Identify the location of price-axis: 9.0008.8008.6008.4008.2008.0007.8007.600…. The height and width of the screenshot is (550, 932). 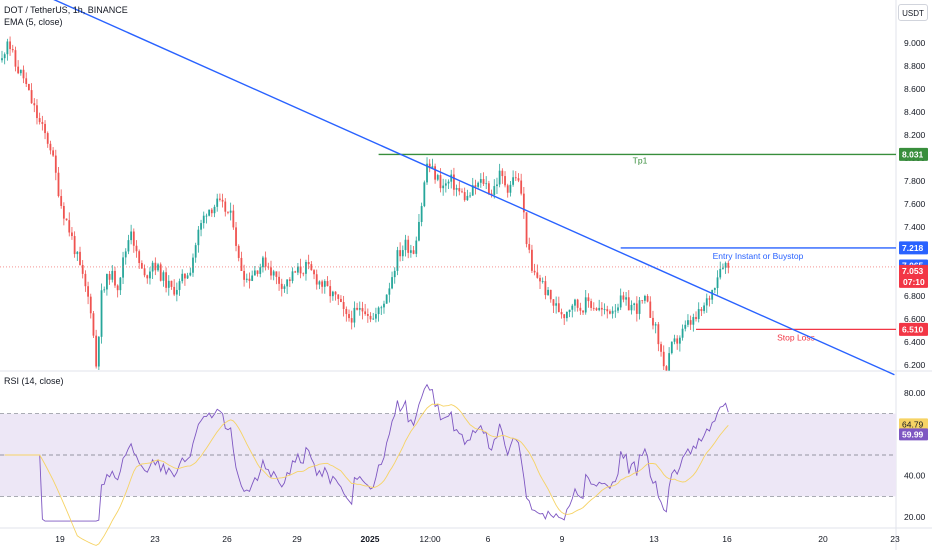
(913, 280).